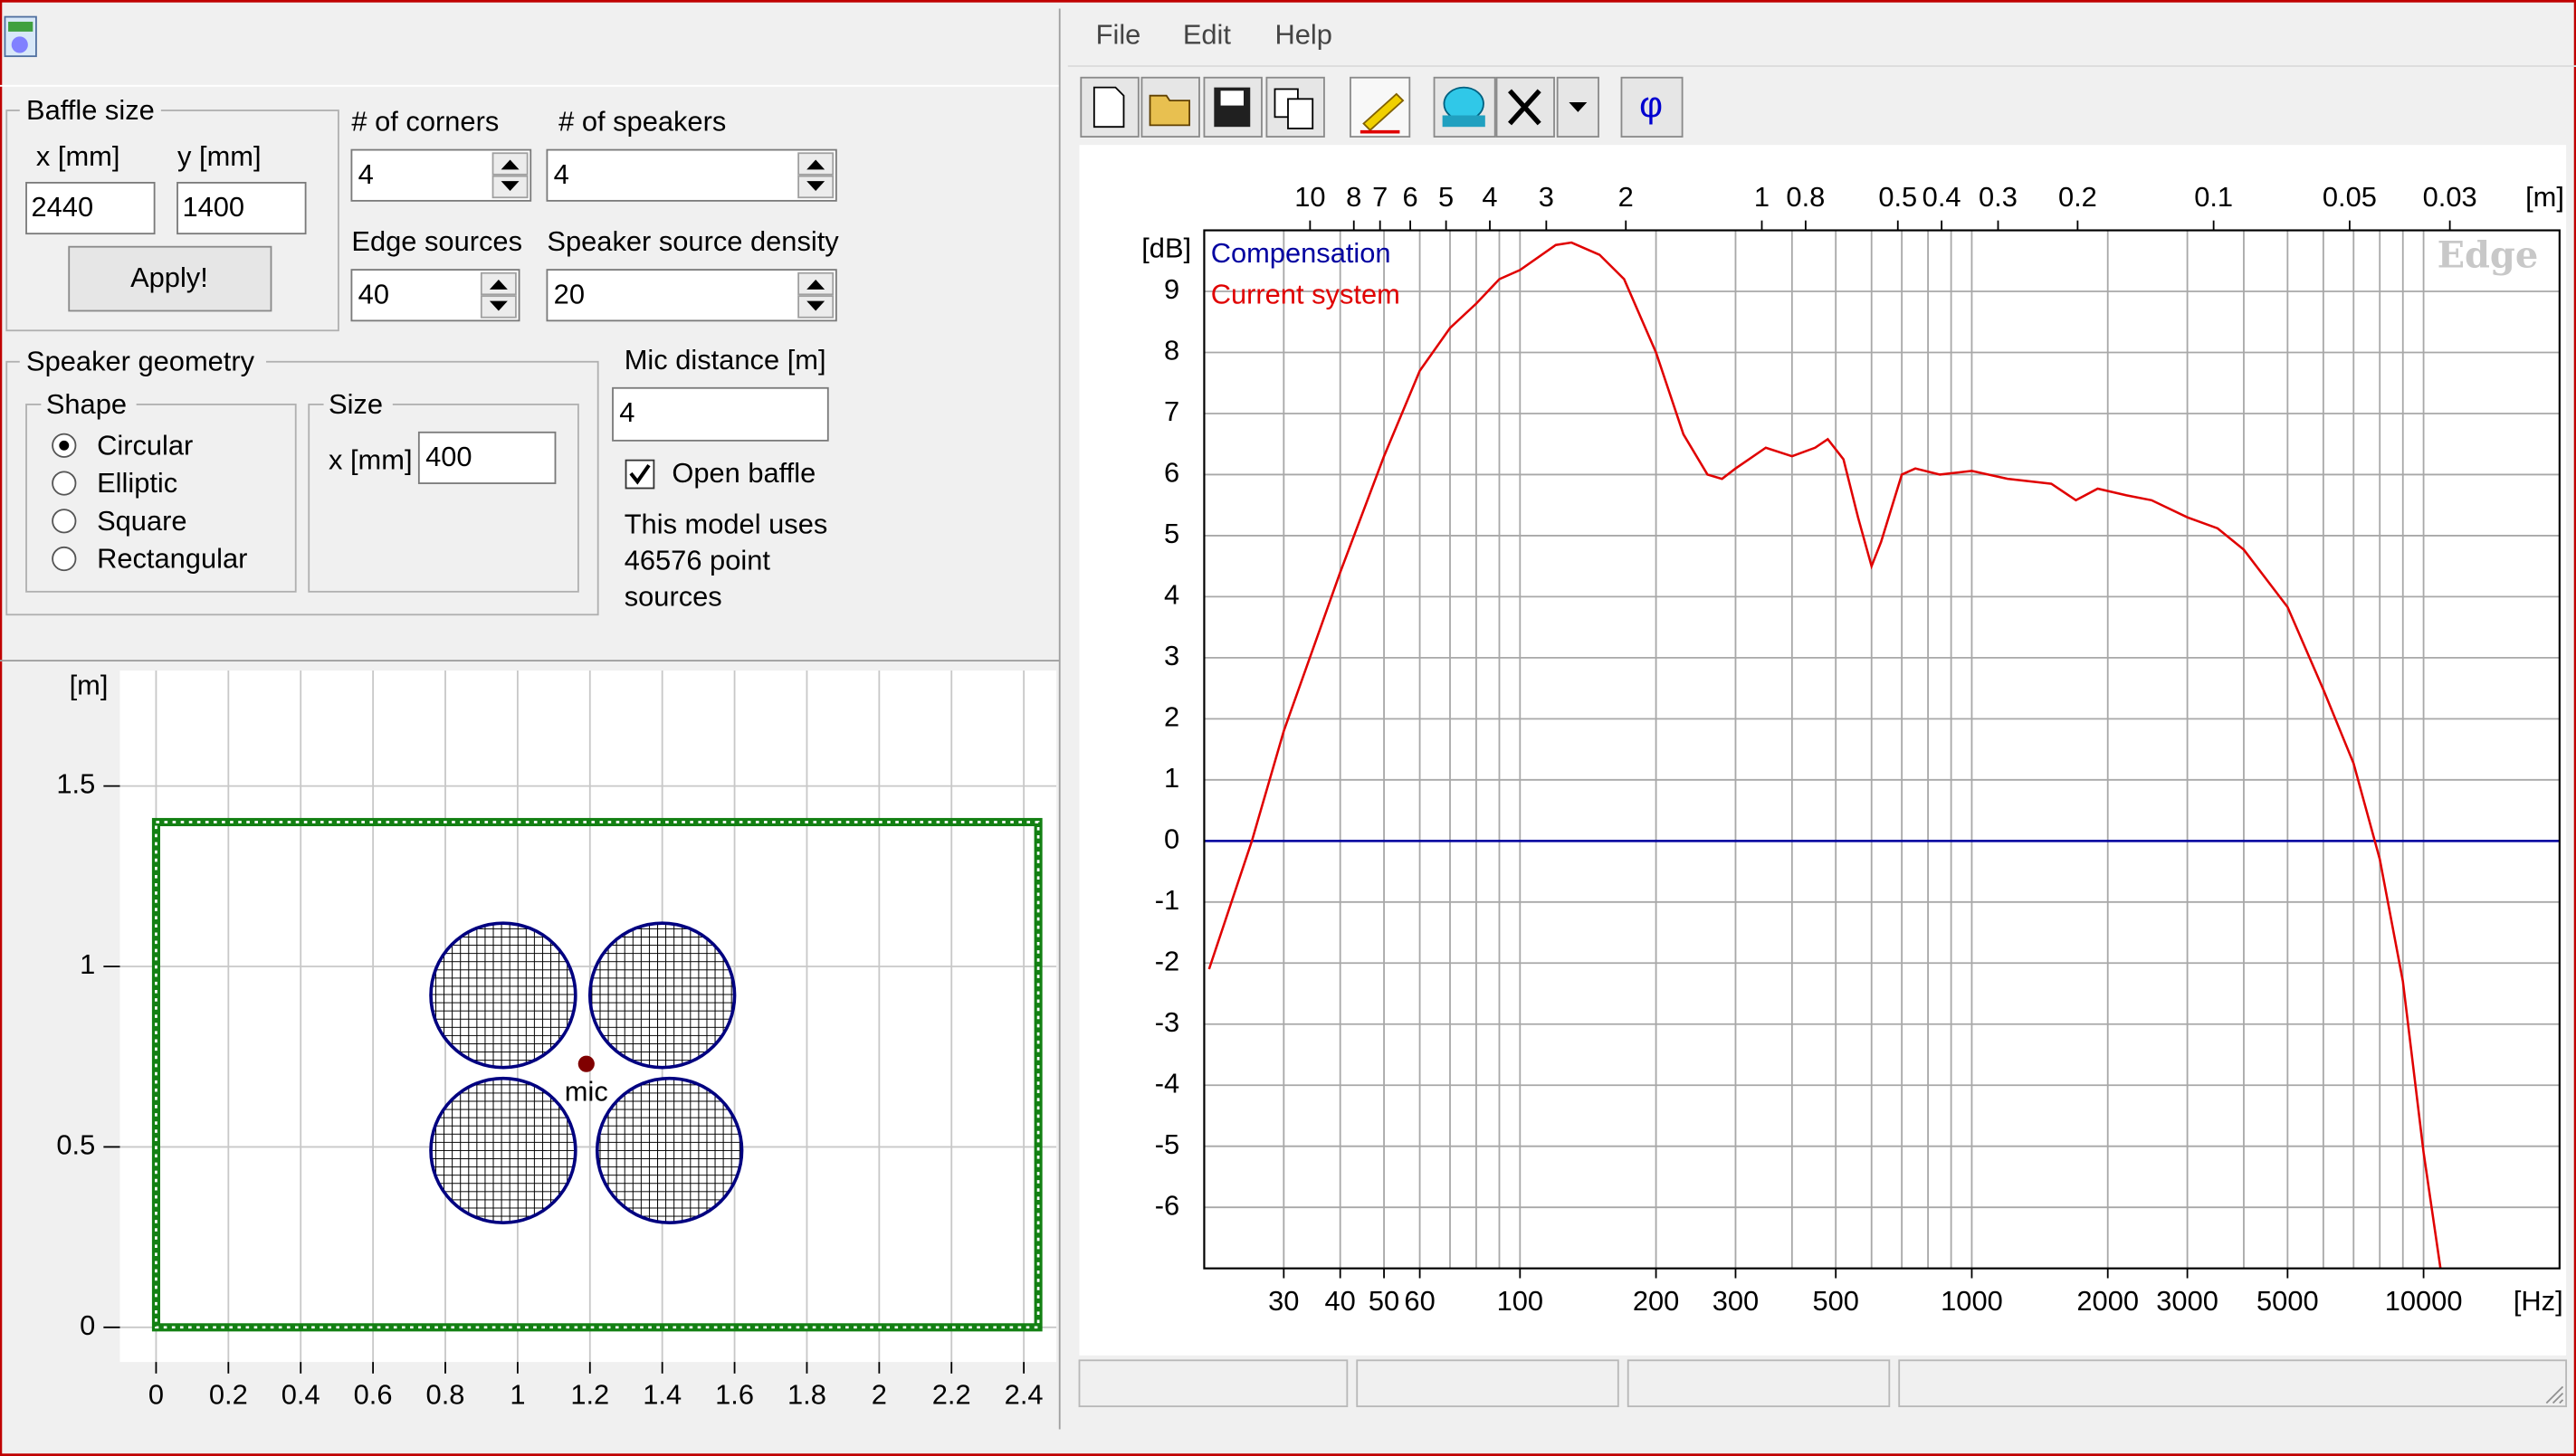 This screenshot has height=1456, width=2576. Describe the element at coordinates (1762, 197) in the screenshot. I see `x2-tick-label: 1` at that location.